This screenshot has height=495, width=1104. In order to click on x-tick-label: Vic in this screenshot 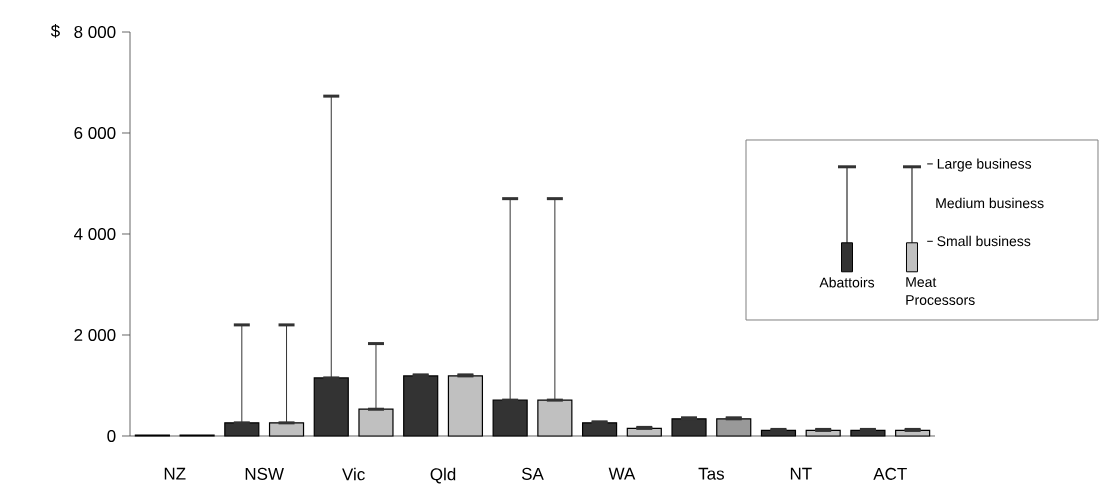, I will do `click(353, 474)`.